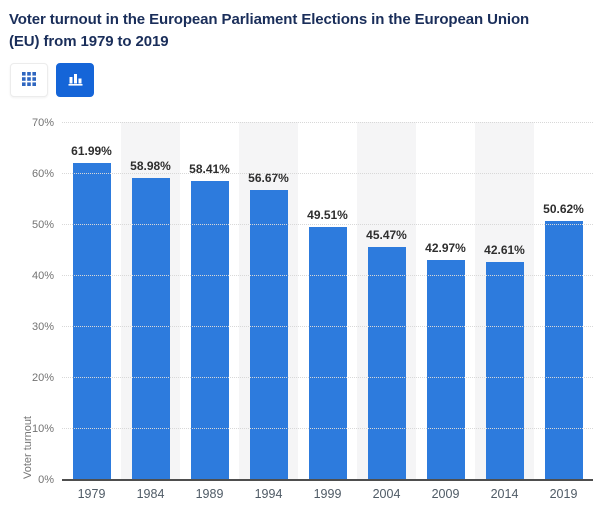 This screenshot has width=600, height=515. What do you see at coordinates (209, 169) in the screenshot?
I see `bar-value-label: 58.41%` at bounding box center [209, 169].